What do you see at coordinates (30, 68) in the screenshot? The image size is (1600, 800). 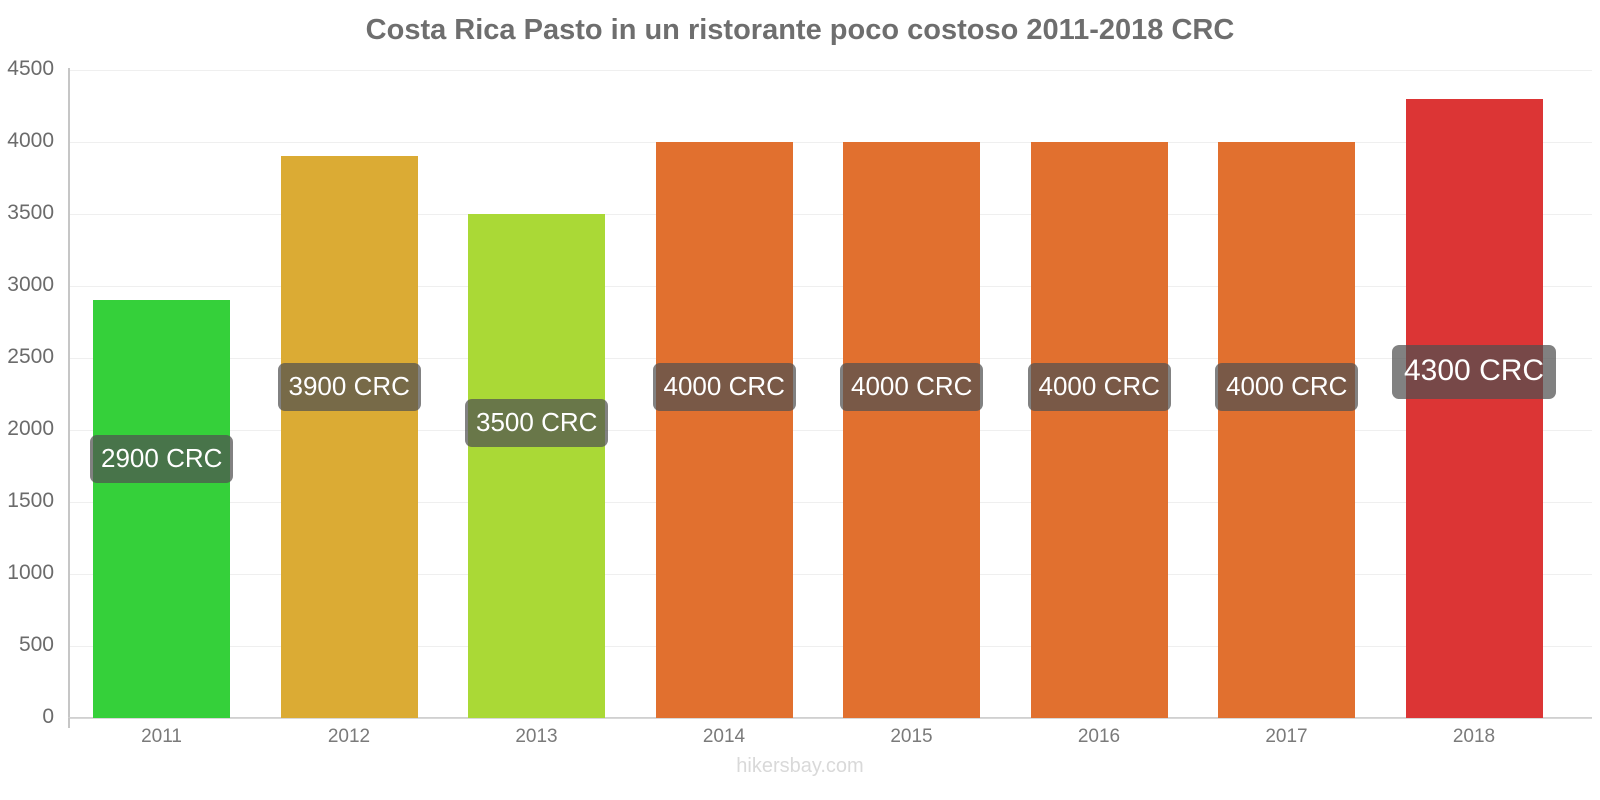 I see `y-axis-tick-label: 4500` at bounding box center [30, 68].